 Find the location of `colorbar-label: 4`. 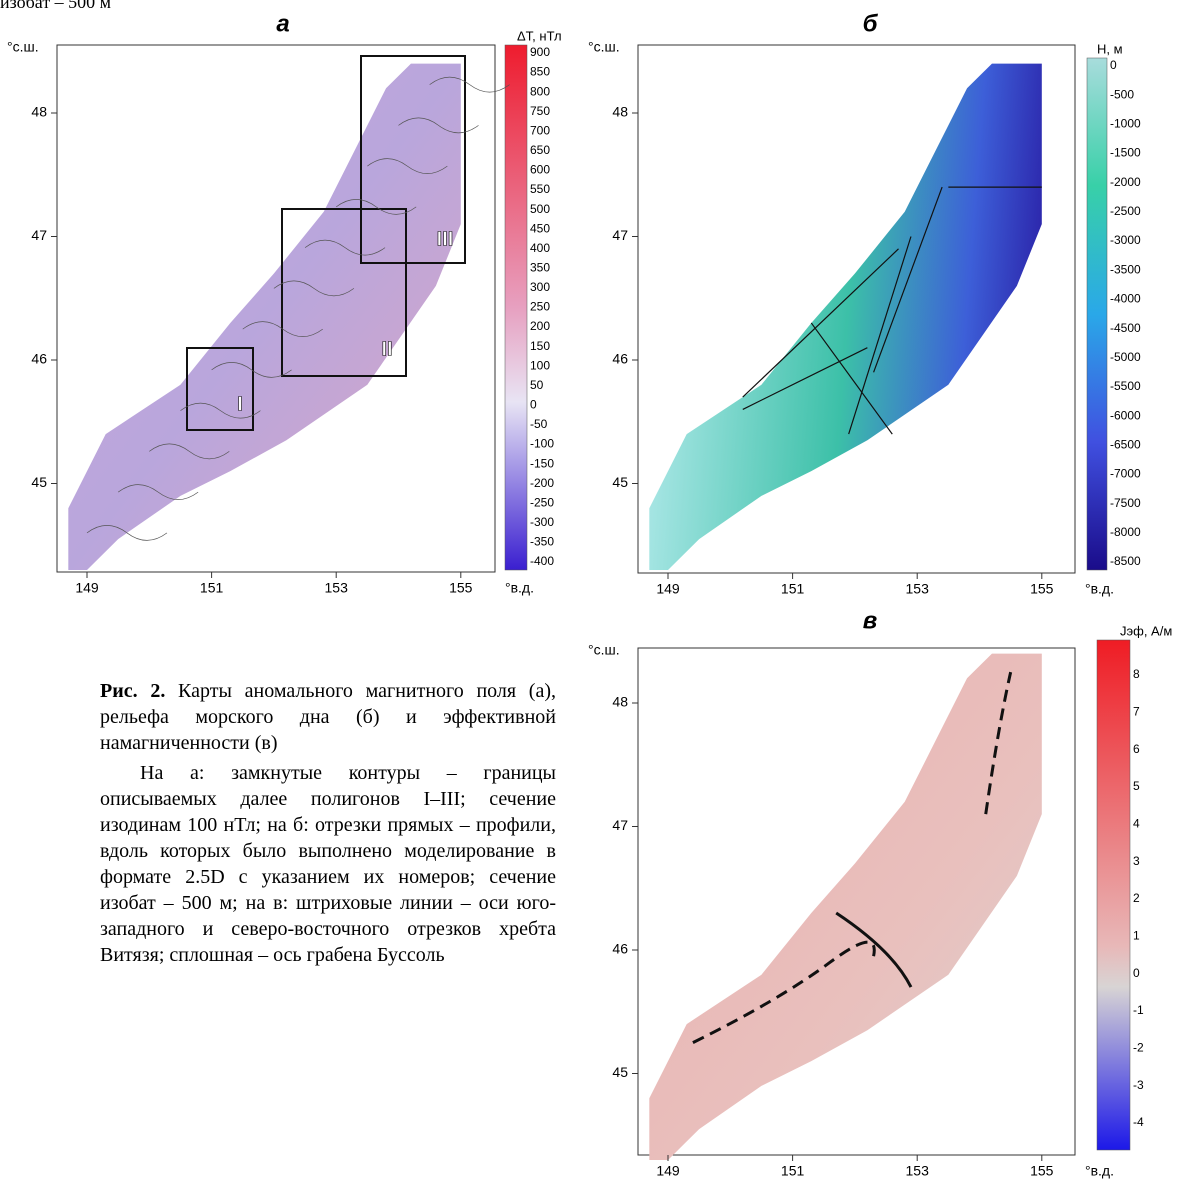

colorbar-label: 4 is located at coordinates (1136, 824).